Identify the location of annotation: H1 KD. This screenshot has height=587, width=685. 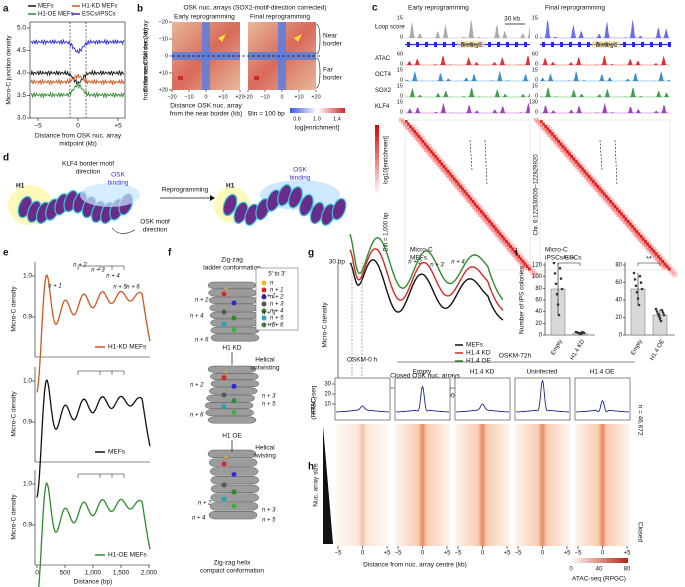
(231, 348).